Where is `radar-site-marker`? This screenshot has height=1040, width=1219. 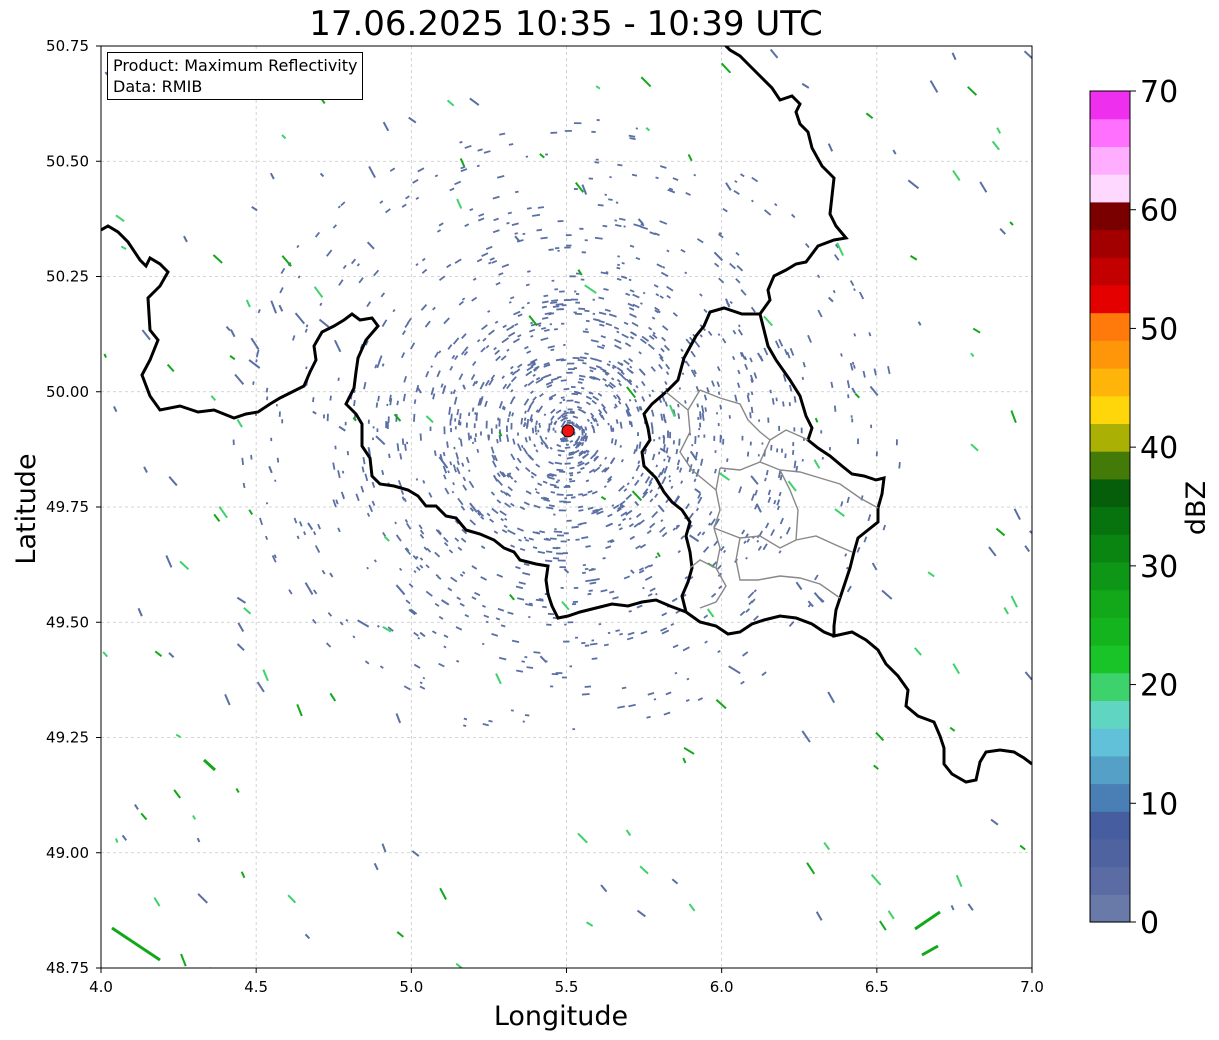 radar-site-marker is located at coordinates (568, 431).